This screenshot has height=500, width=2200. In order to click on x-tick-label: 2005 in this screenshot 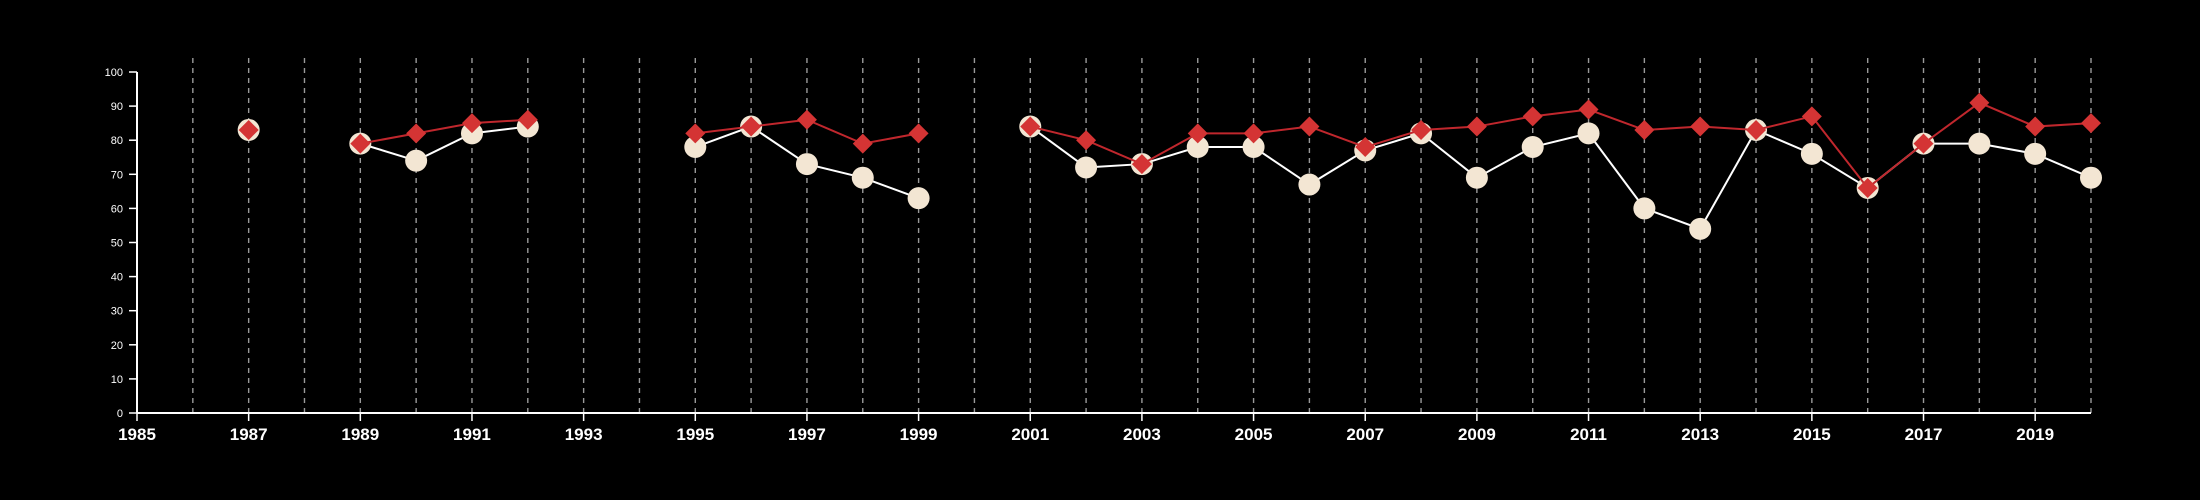, I will do `click(1254, 434)`.